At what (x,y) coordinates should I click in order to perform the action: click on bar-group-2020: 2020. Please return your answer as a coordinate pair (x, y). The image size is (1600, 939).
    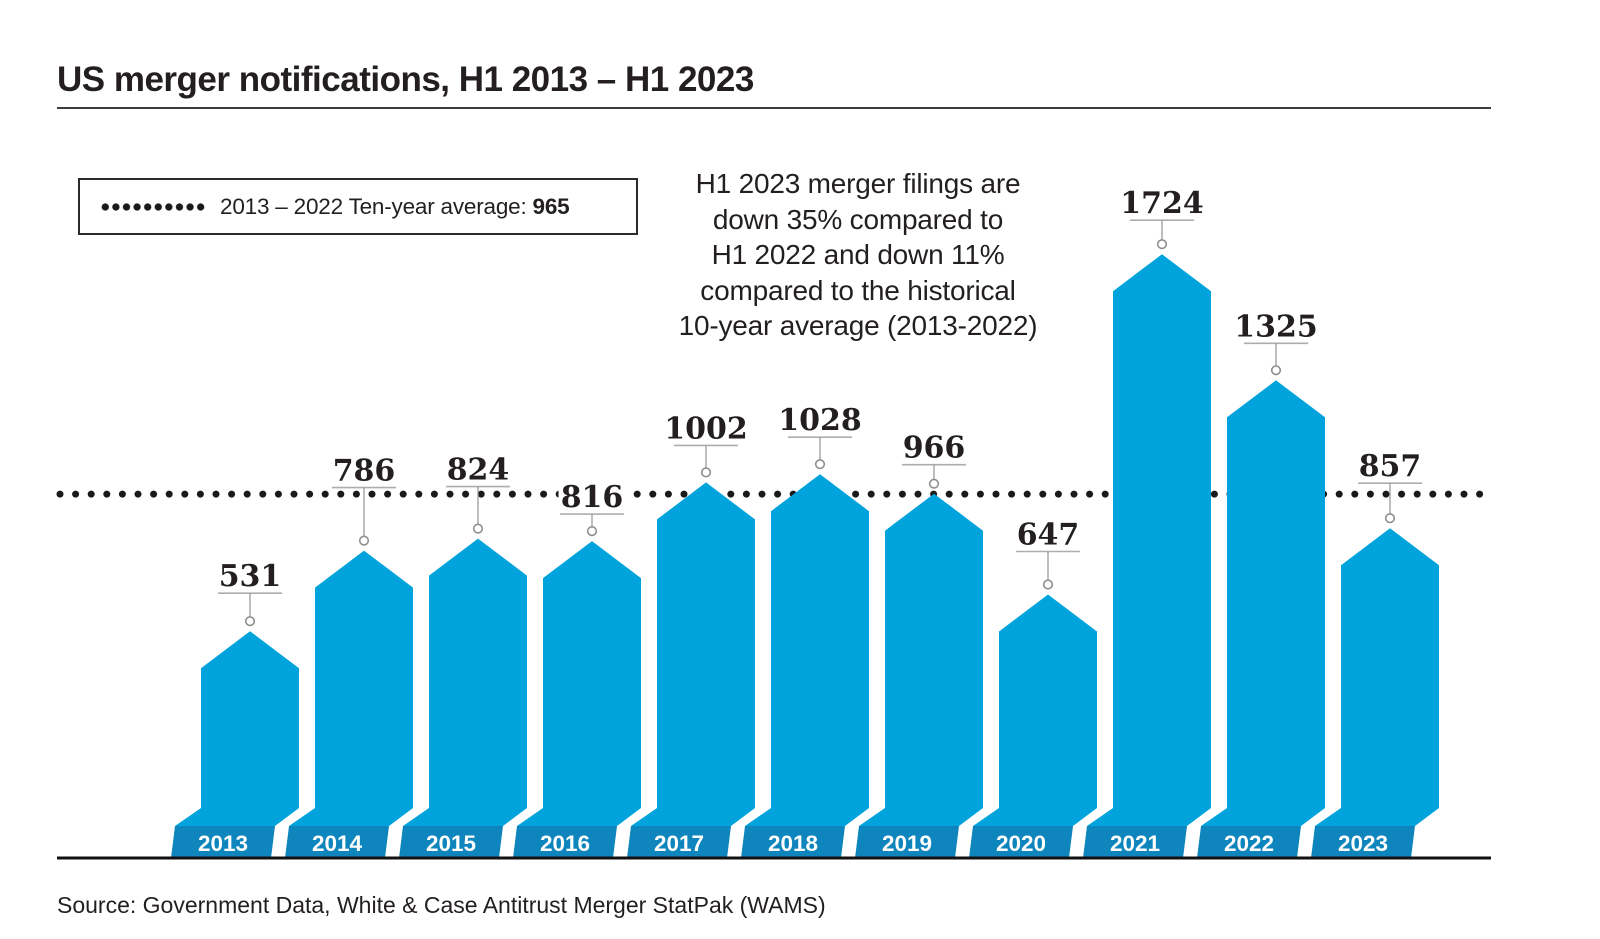
    Looking at the image, I should click on (1033, 726).